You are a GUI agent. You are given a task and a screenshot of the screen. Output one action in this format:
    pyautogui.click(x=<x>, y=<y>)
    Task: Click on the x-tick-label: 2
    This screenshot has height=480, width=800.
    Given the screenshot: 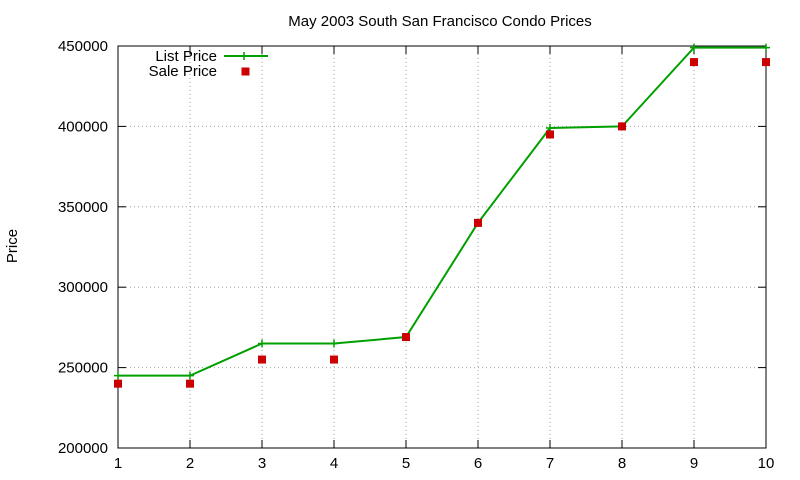 What is the action you would take?
    pyautogui.click(x=190, y=463)
    